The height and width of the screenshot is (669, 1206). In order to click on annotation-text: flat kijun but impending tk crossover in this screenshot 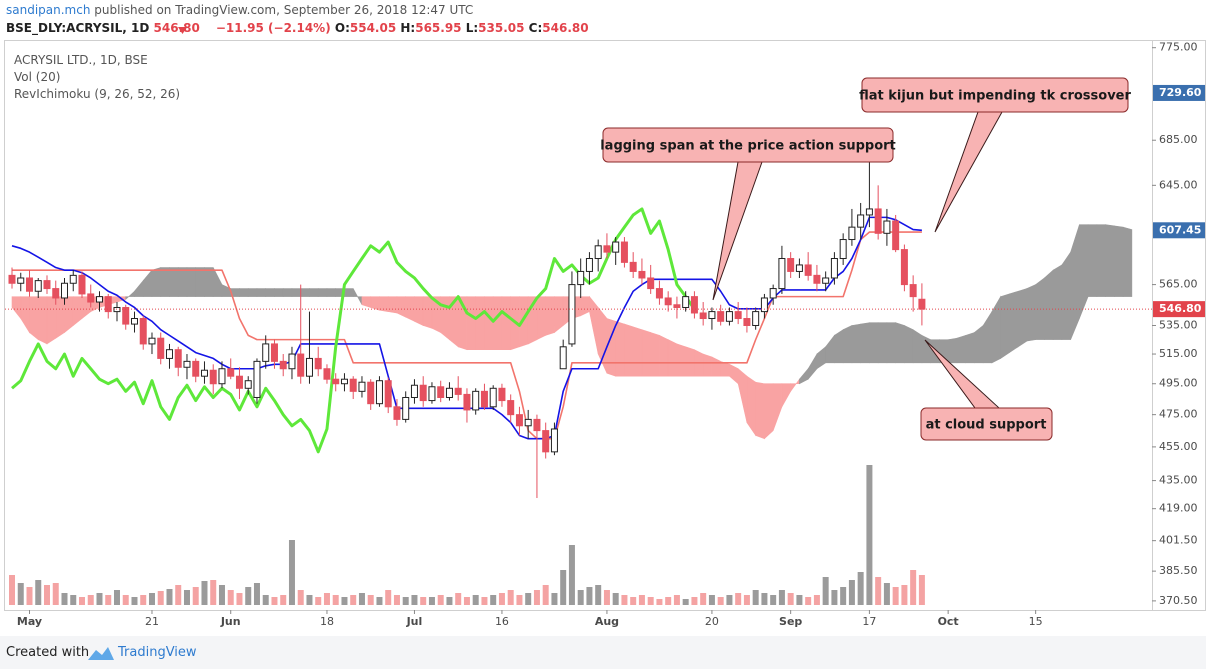, I will do `click(995, 96)`.